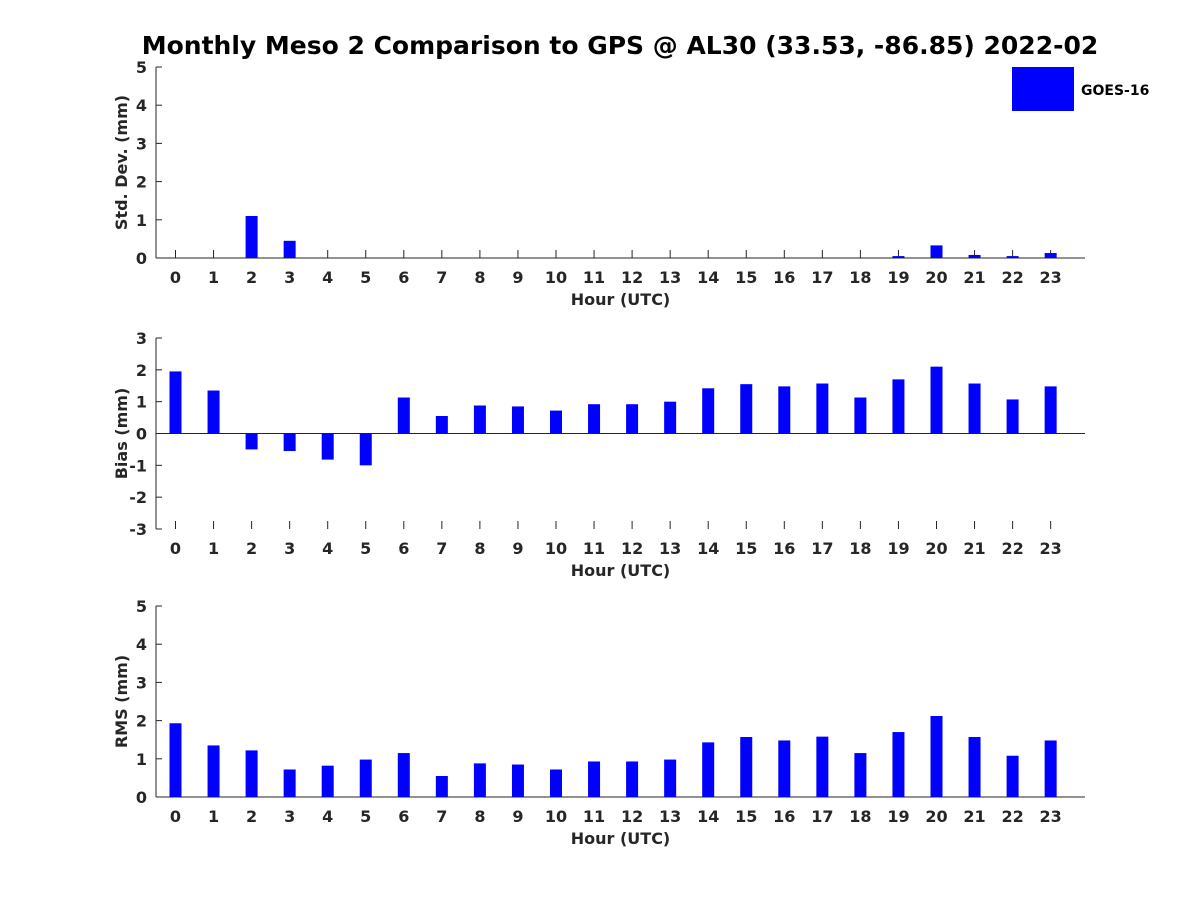  What do you see at coordinates (289, 548) in the screenshot?
I see `bias-x-tick-label: 3` at bounding box center [289, 548].